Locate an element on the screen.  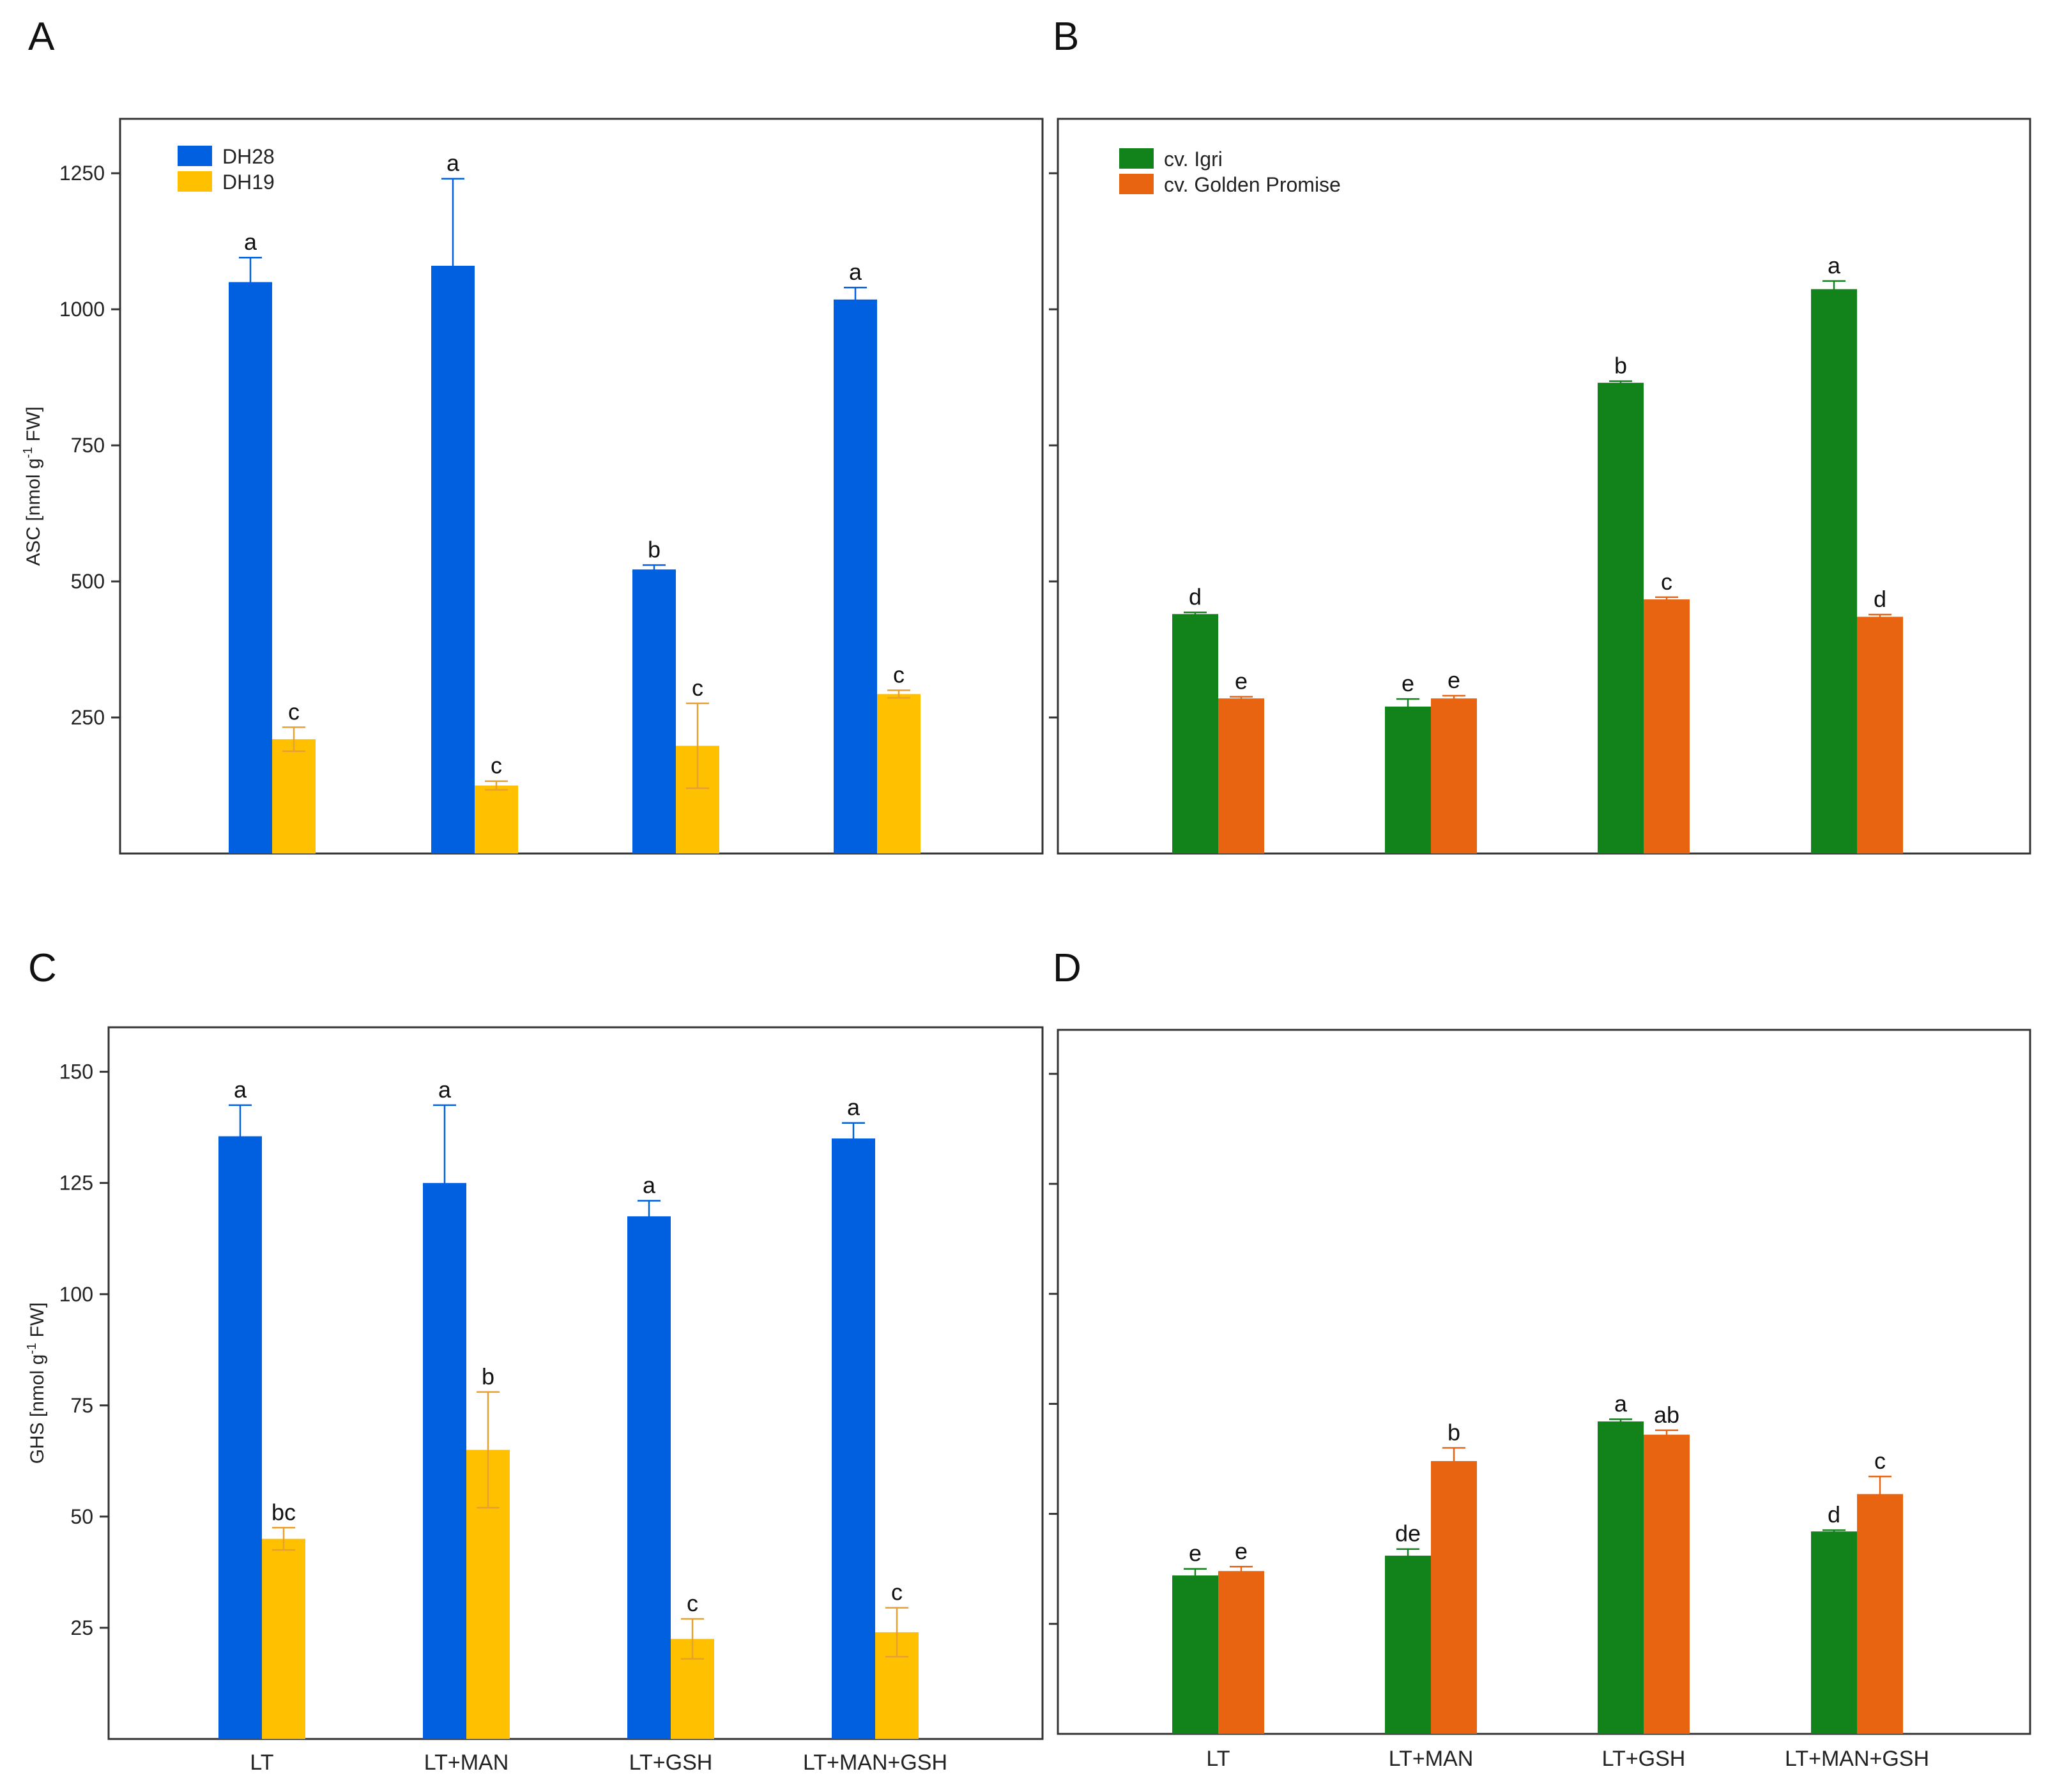
y-tick-label: 100 is located at coordinates (76, 1294).